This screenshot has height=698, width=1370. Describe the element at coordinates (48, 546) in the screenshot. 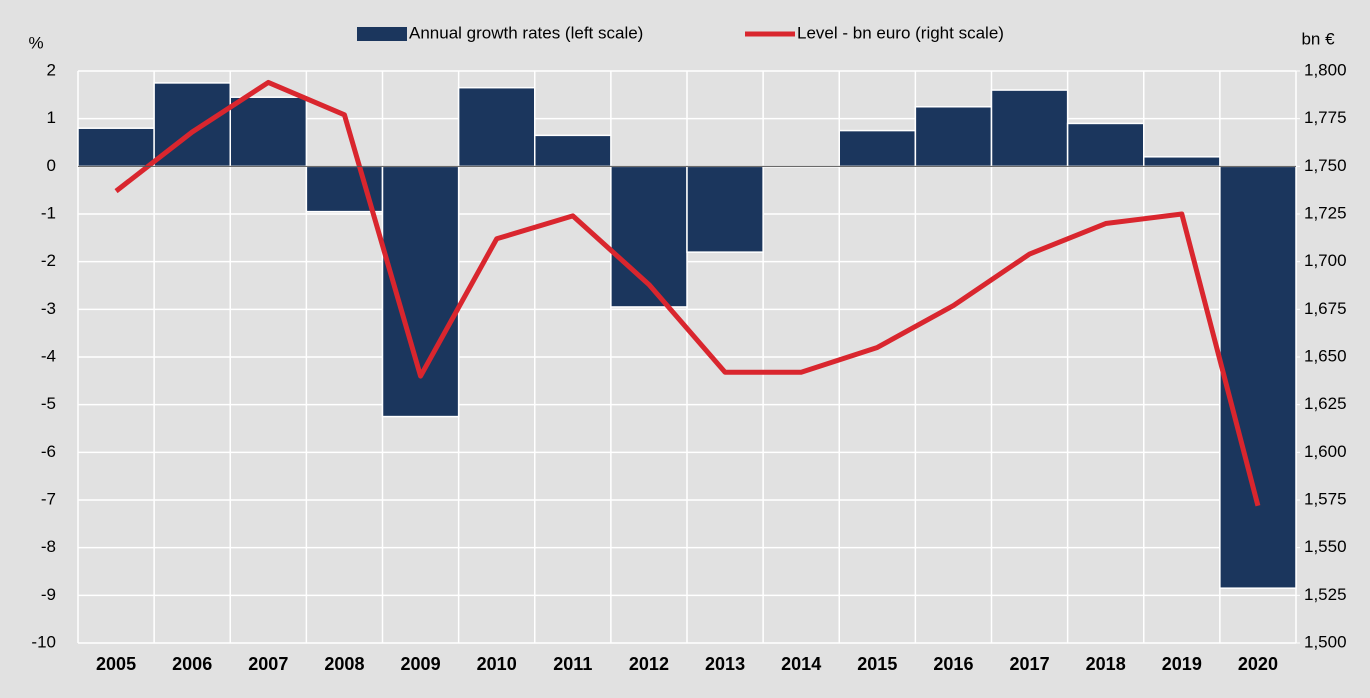

I see `y-tick-label: -8` at that location.